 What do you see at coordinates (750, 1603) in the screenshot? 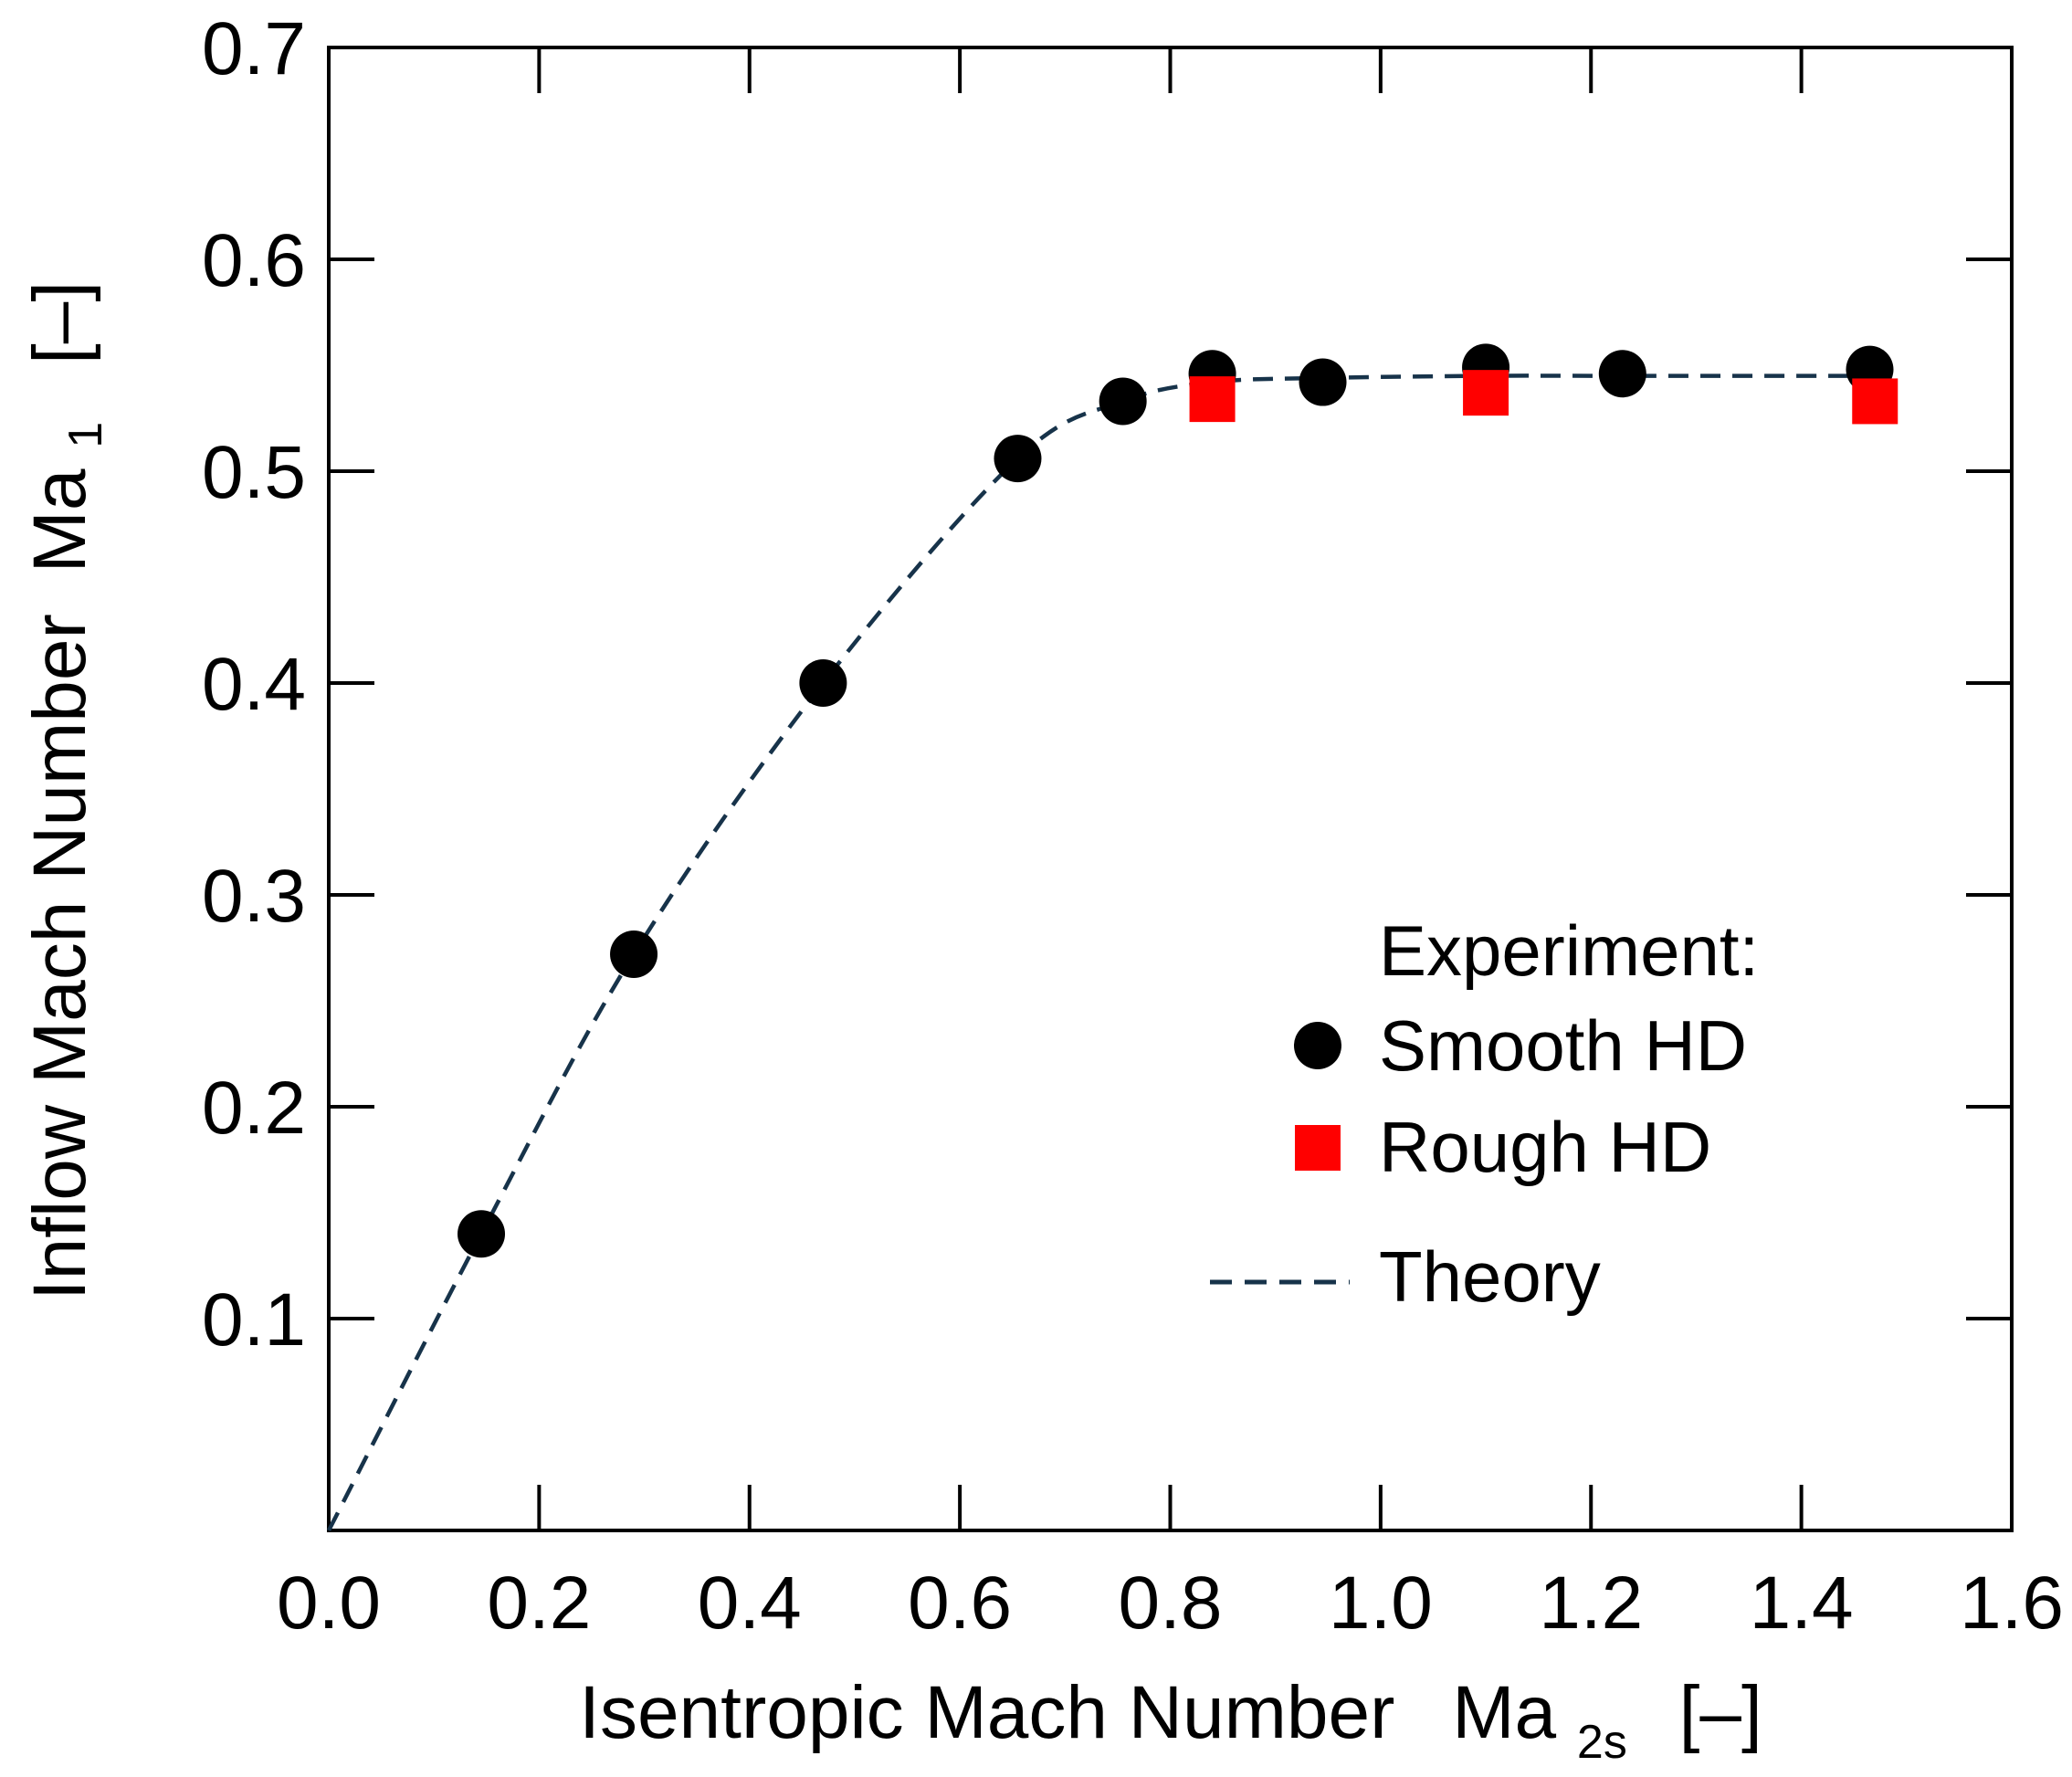
I see `x-tick-label-2: 0.4` at bounding box center [750, 1603].